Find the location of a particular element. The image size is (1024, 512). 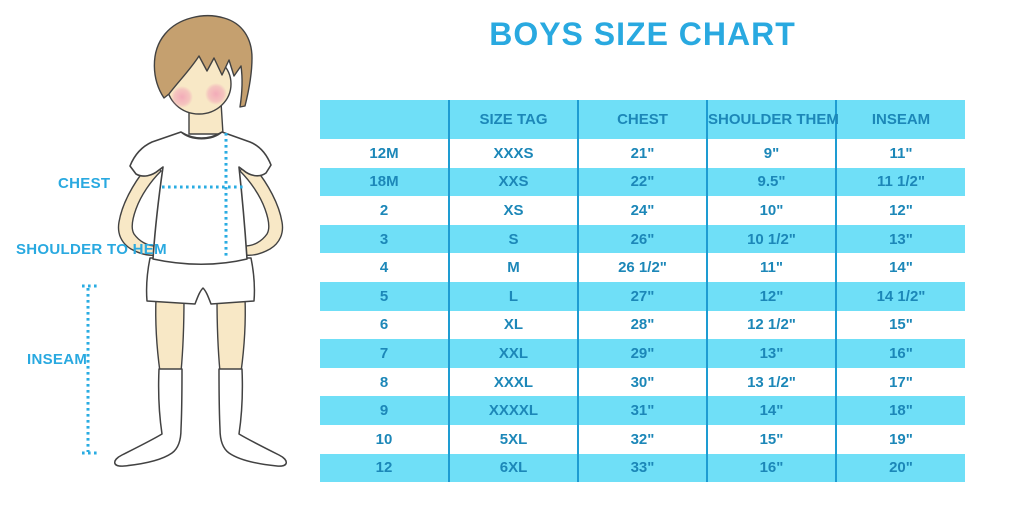

table-cell: 31" is located at coordinates (643, 410).